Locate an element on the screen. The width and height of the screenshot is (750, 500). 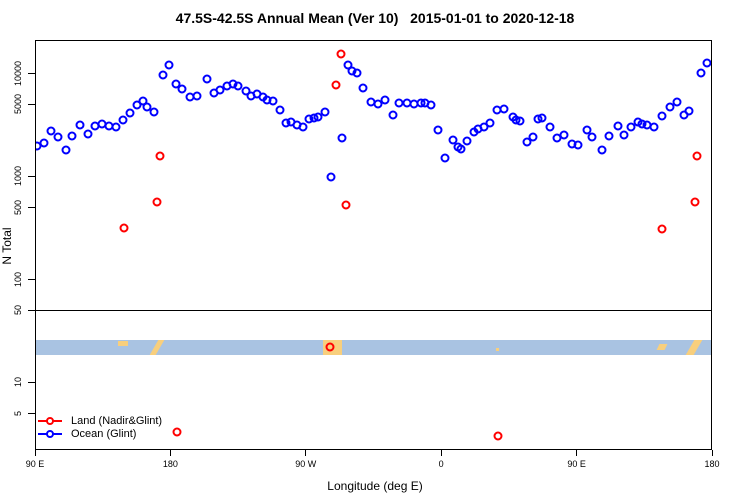
y-tick-label: 5000 is located at coordinates (18, 104).